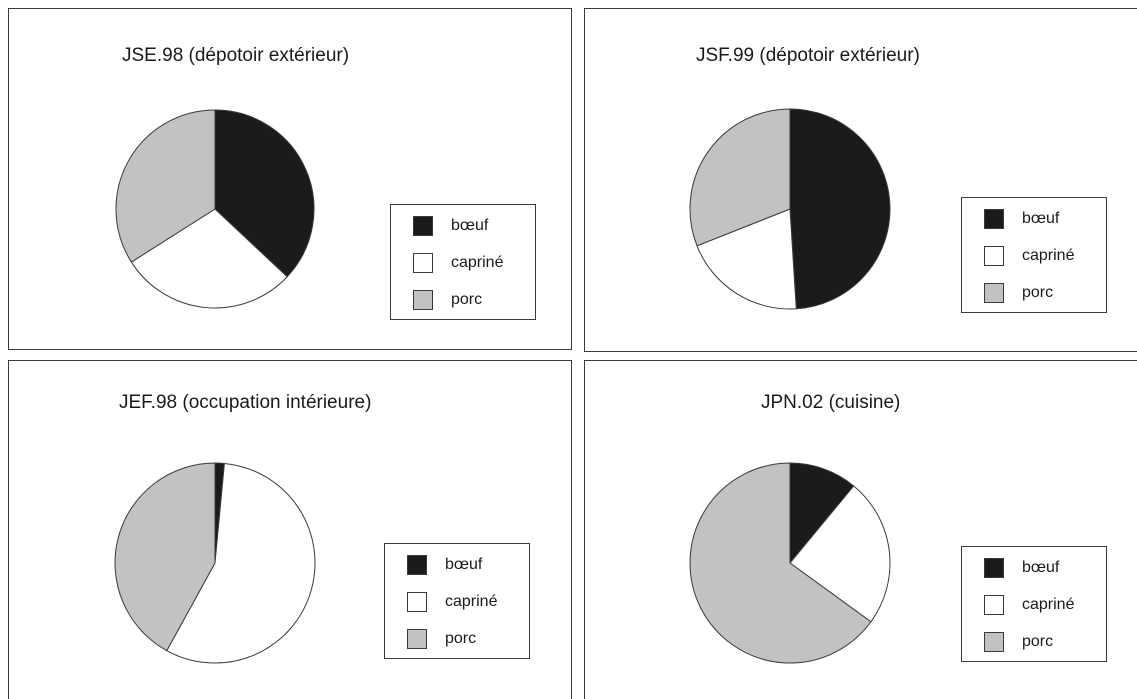 This screenshot has height=699, width=1137. I want to click on chart-title: JEF.98 (occupation intérieure), so click(245, 402).